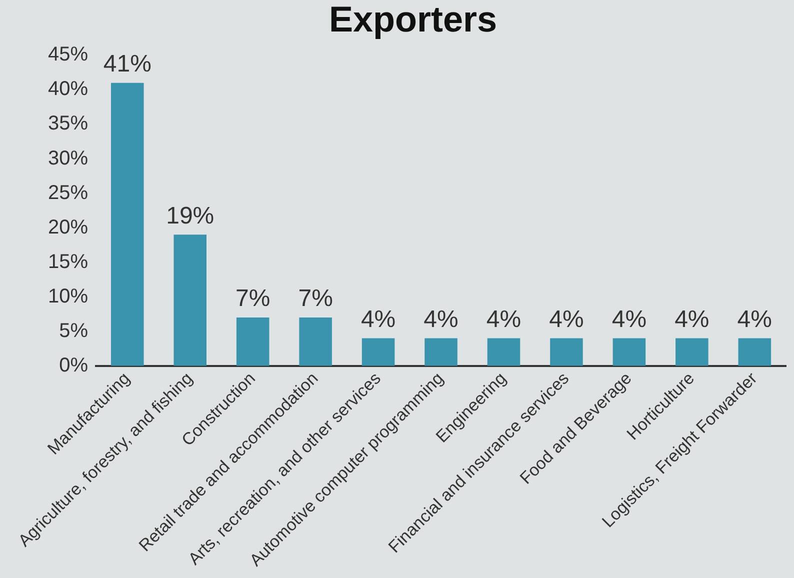  Describe the element at coordinates (73, 331) in the screenshot. I see `y-tick-label: 5%` at that location.